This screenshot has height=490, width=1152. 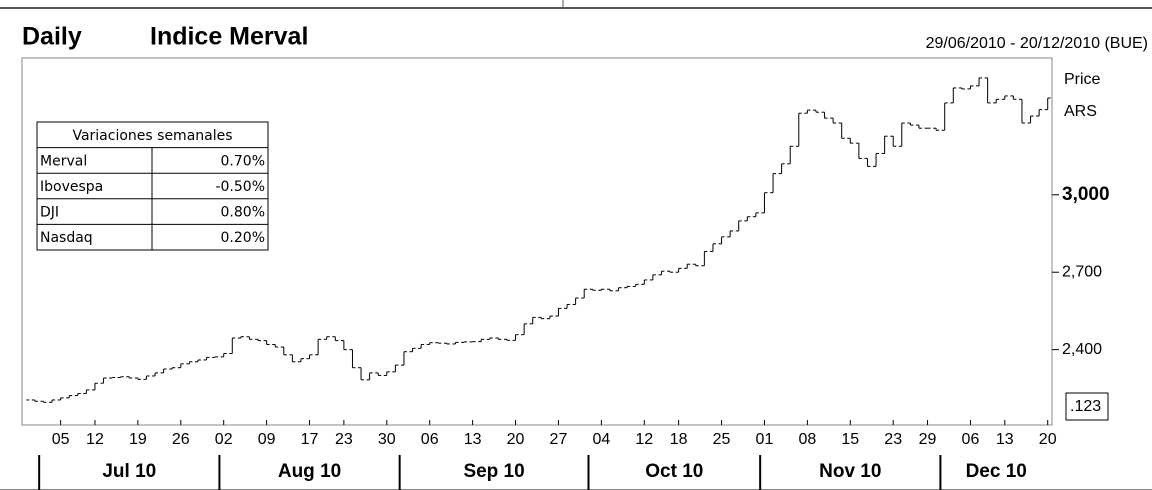 I want to click on month-label: Sep 10, so click(x=493, y=471).